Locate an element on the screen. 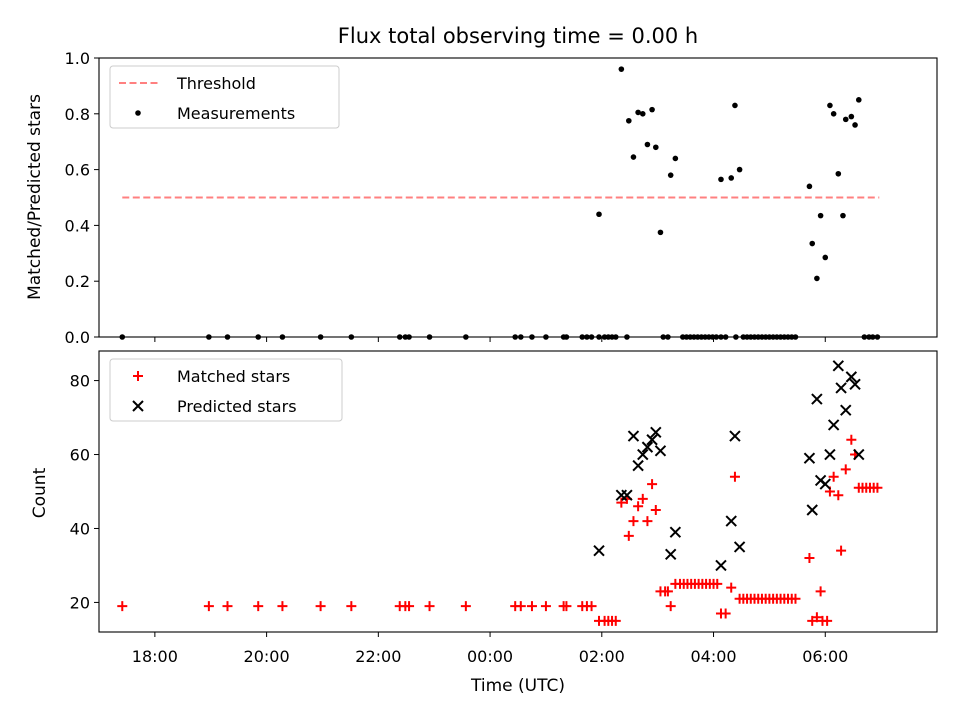  top-y-tick-label: 1.0 is located at coordinates (77, 58).